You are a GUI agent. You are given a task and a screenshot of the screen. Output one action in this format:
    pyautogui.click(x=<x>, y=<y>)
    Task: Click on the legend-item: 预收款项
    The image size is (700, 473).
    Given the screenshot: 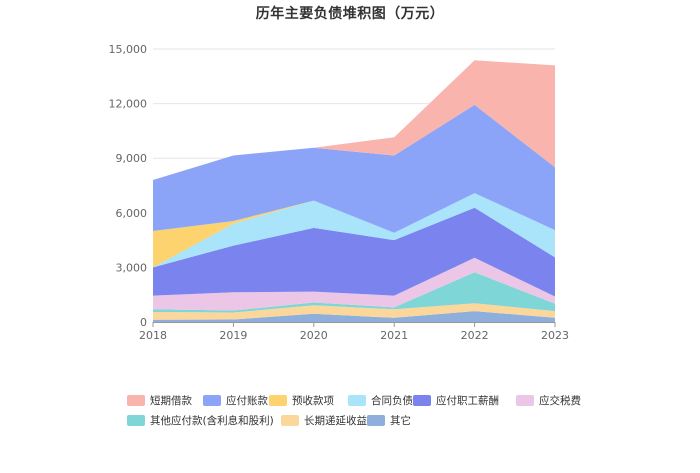 What is the action you would take?
    pyautogui.click(x=301, y=400)
    